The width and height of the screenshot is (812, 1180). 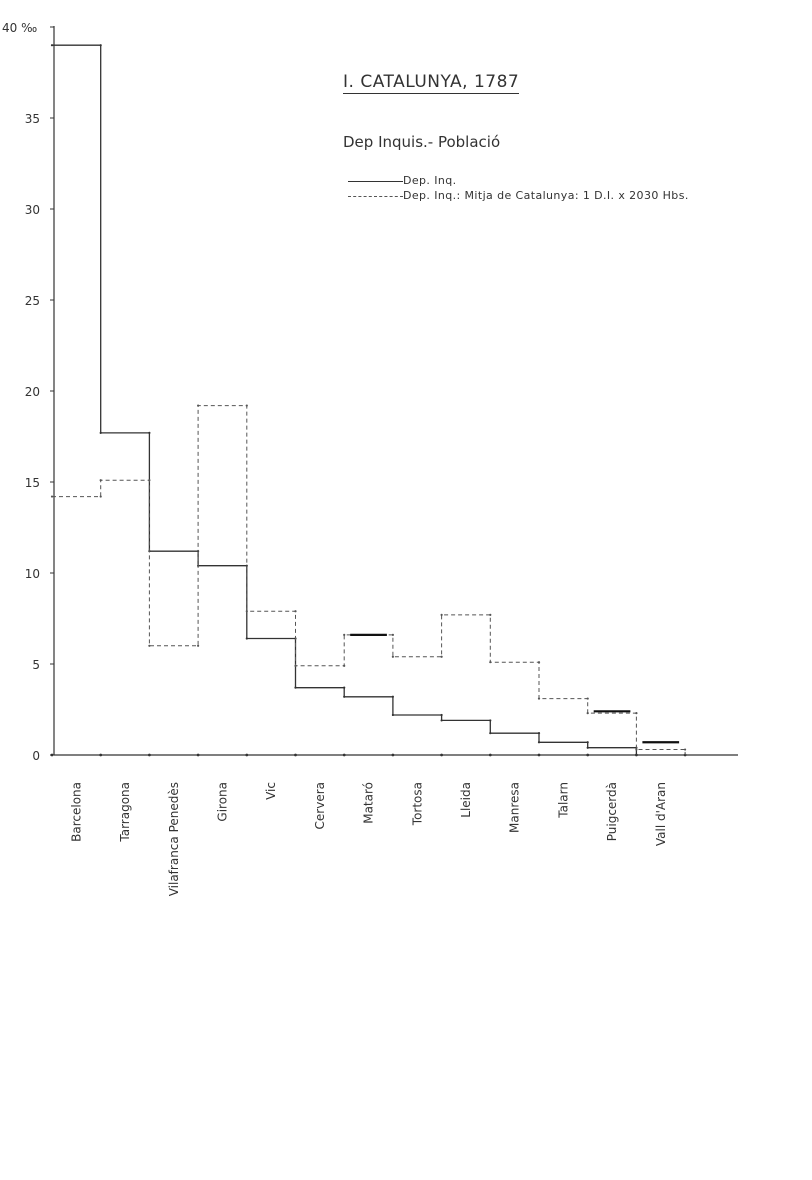 What do you see at coordinates (36, 756) in the screenshot?
I see `y-tick-label: 0` at bounding box center [36, 756].